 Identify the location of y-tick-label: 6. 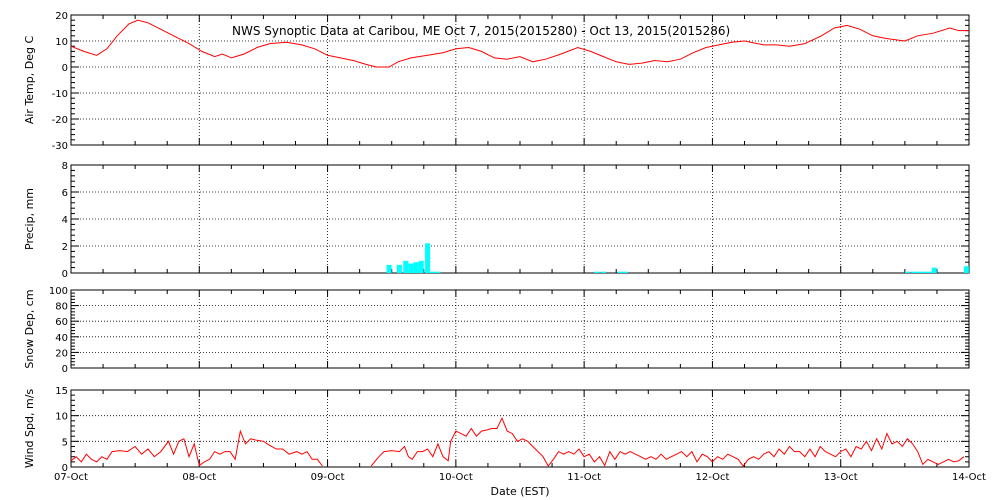
(65, 193).